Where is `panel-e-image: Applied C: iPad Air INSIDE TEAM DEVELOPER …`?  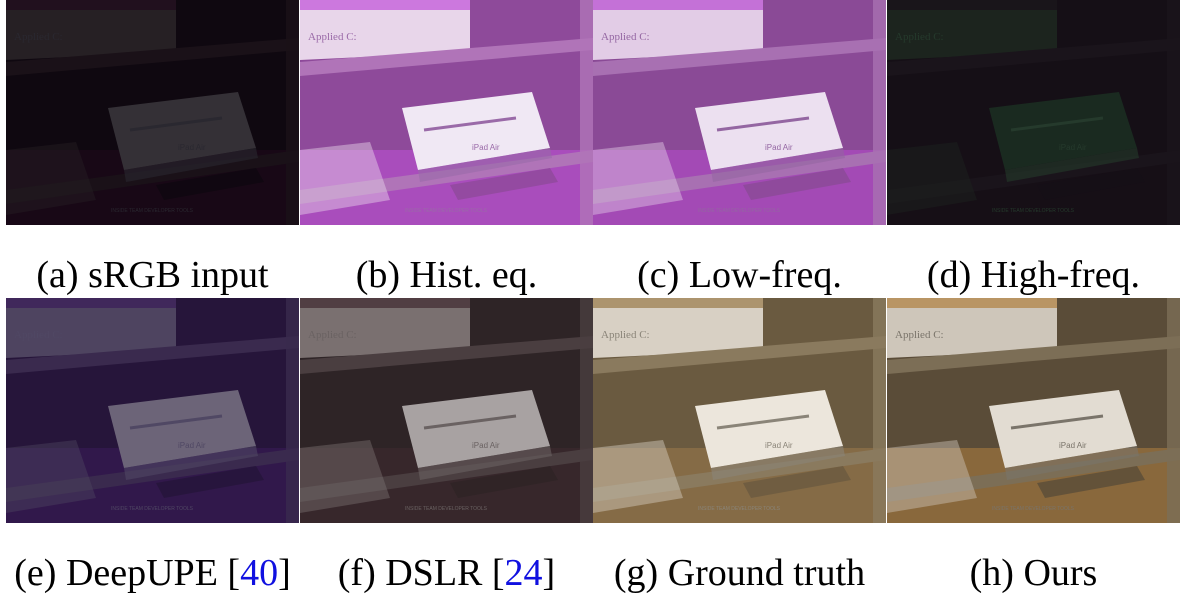
panel-e-image: Applied C: iPad Air INSIDE TEAM DEVELOPER … is located at coordinates (152, 410).